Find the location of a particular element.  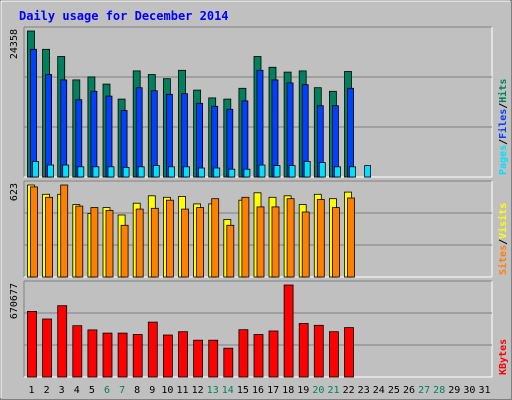

x-tick-label: 5 is located at coordinates (92, 390).